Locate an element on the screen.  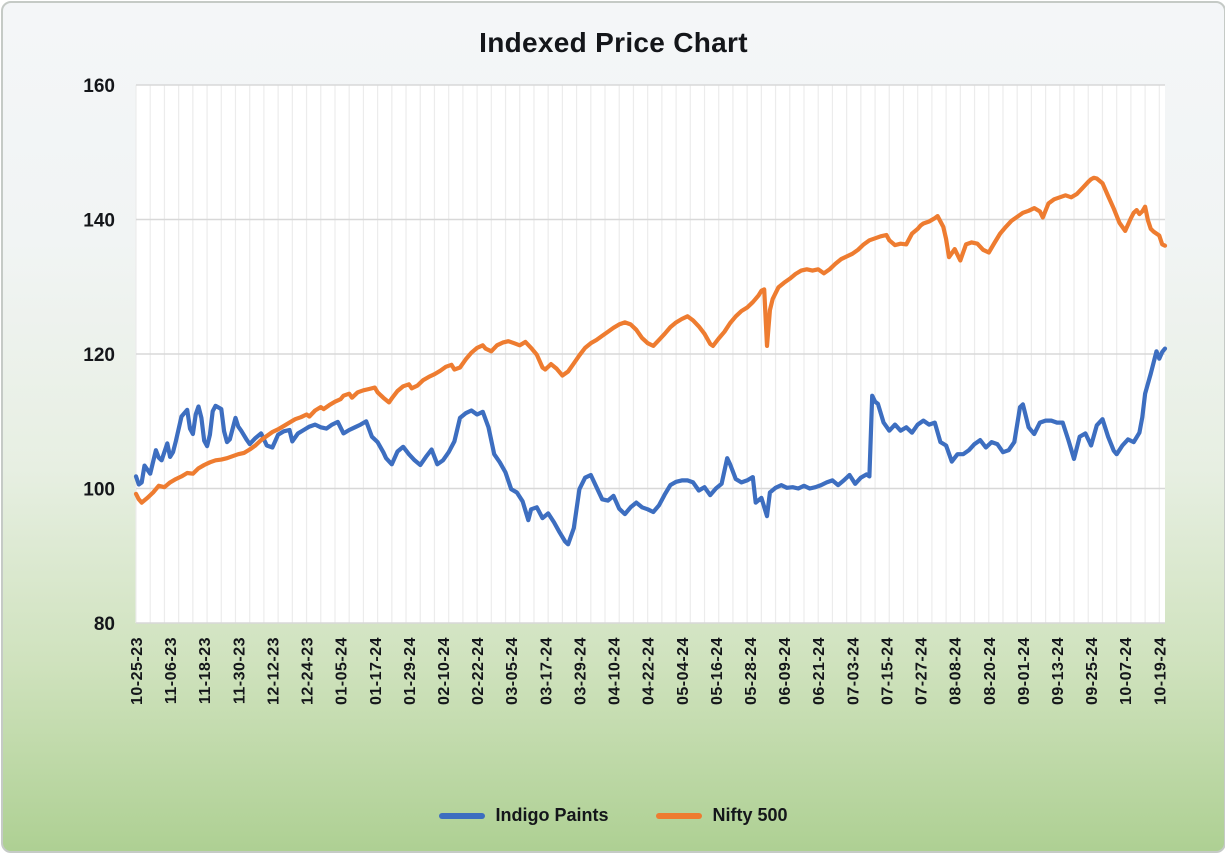
x-axis-tick-label: 01-17-24 is located at coordinates (376, 671).